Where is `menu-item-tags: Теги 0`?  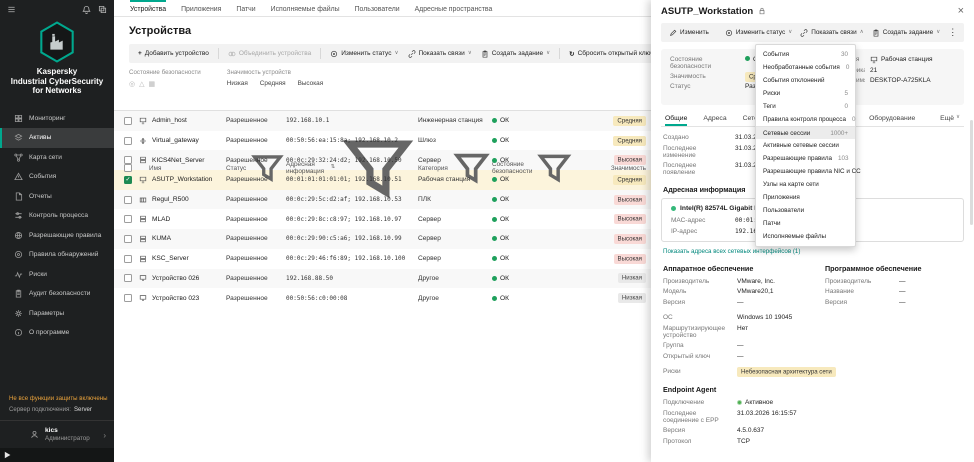
menu-item-tags: Теги 0 is located at coordinates (805, 106).